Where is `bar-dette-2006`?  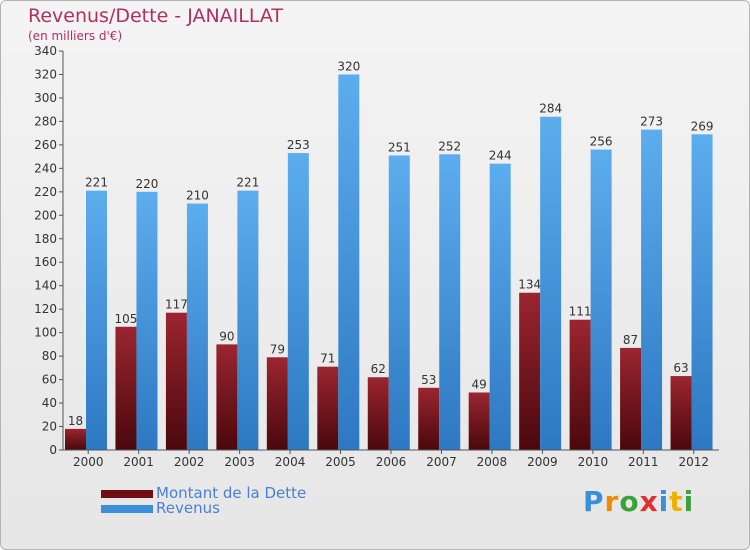
bar-dette-2006 is located at coordinates (378, 413).